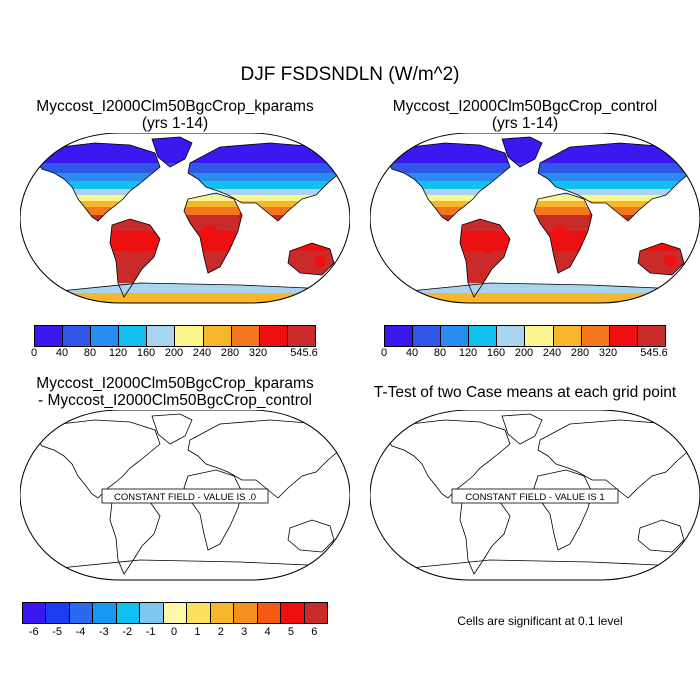 Image resolution: width=700 pixels, height=700 pixels. What do you see at coordinates (33, 632) in the screenshot?
I see `colorbar-tick-label: -6` at bounding box center [33, 632].